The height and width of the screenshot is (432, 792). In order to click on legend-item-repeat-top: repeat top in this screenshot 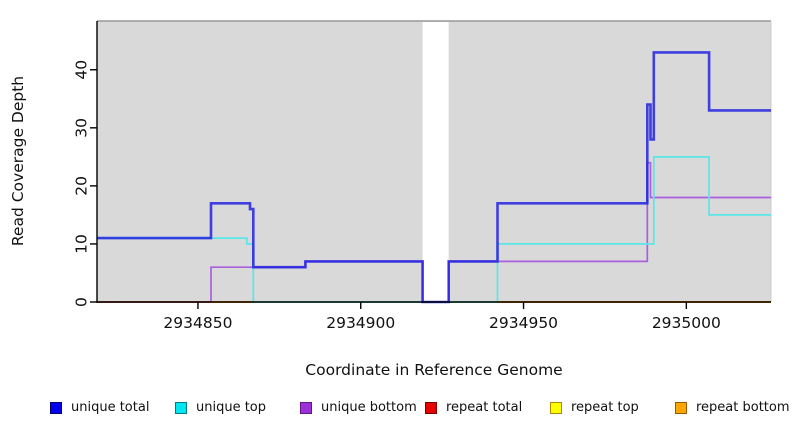, I will do `click(612, 407)`.